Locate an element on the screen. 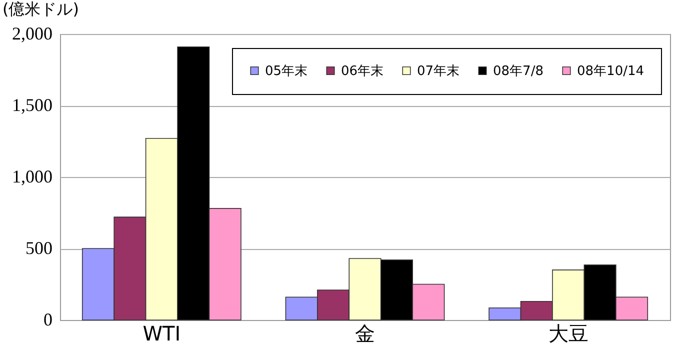 Image resolution: width=680 pixels, height=350 pixels. y-tick-label: 1,500 is located at coordinates (32, 105).